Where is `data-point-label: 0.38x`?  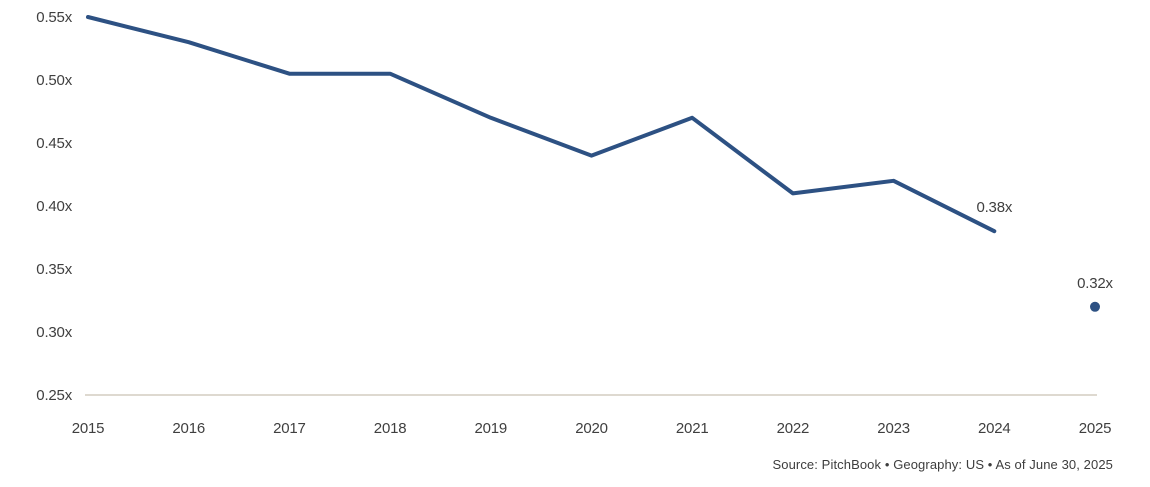 data-point-label: 0.38x is located at coordinates (994, 207).